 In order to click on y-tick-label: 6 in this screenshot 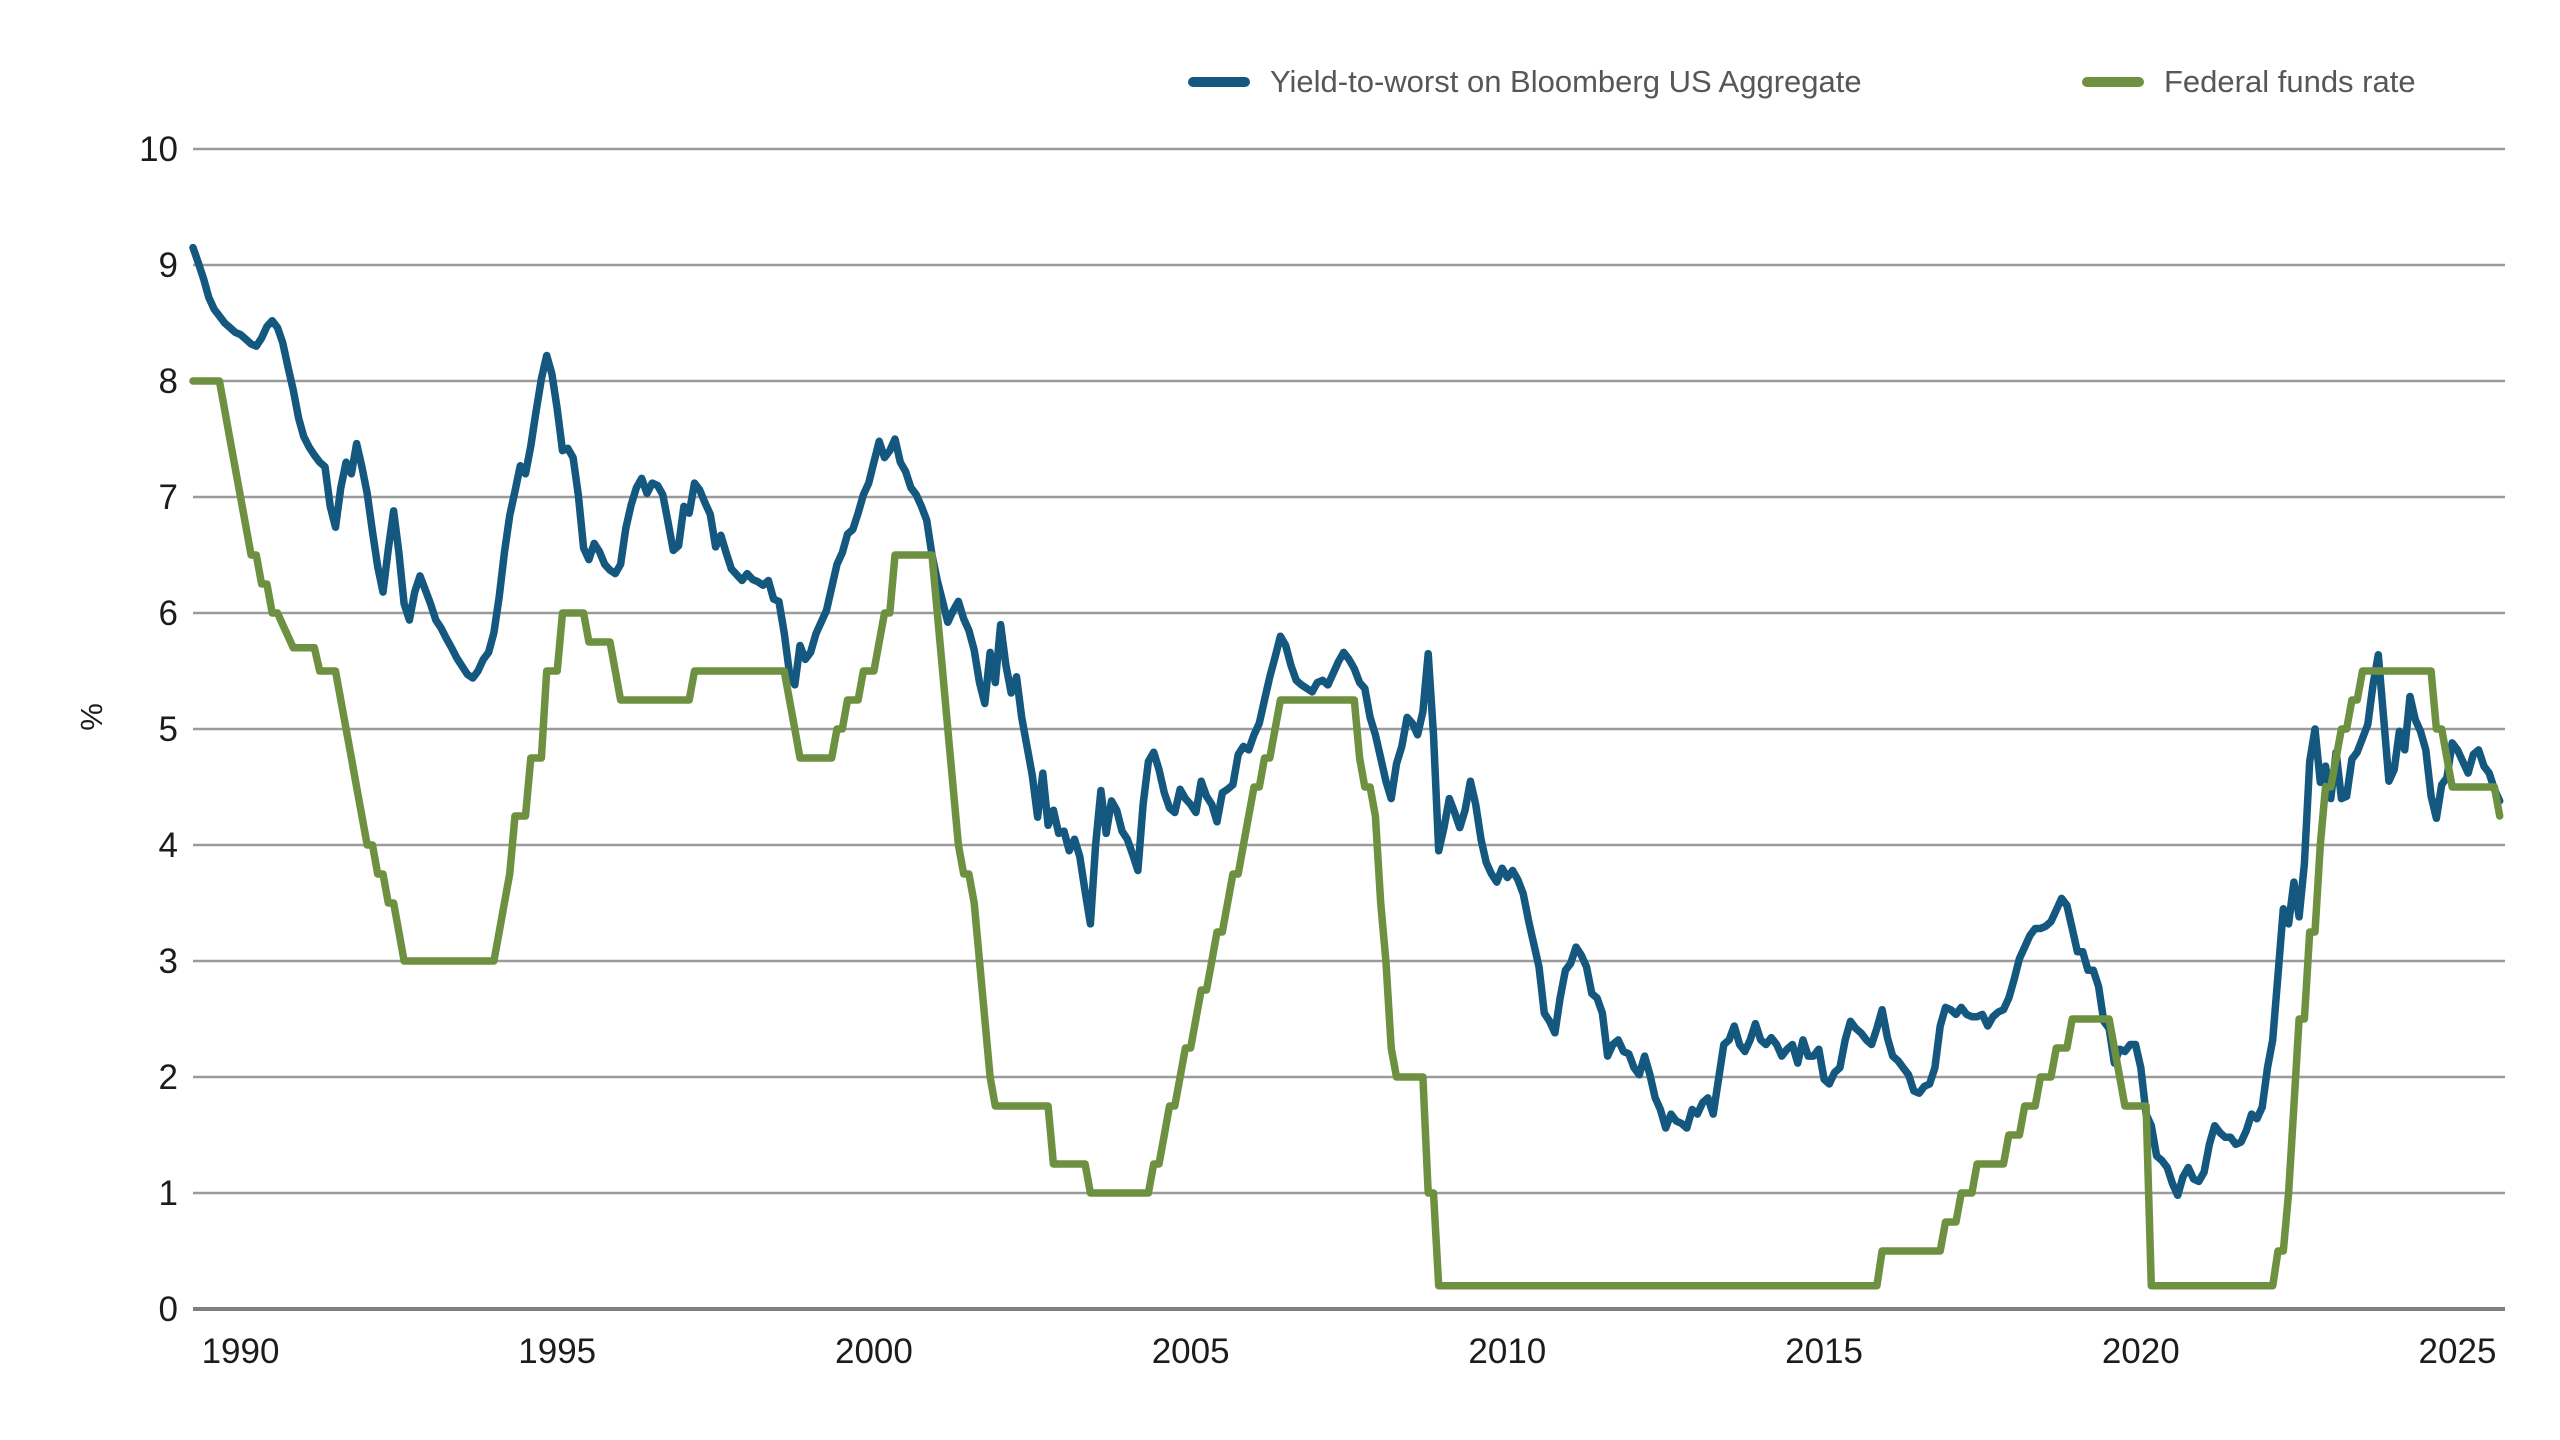, I will do `click(168, 613)`.